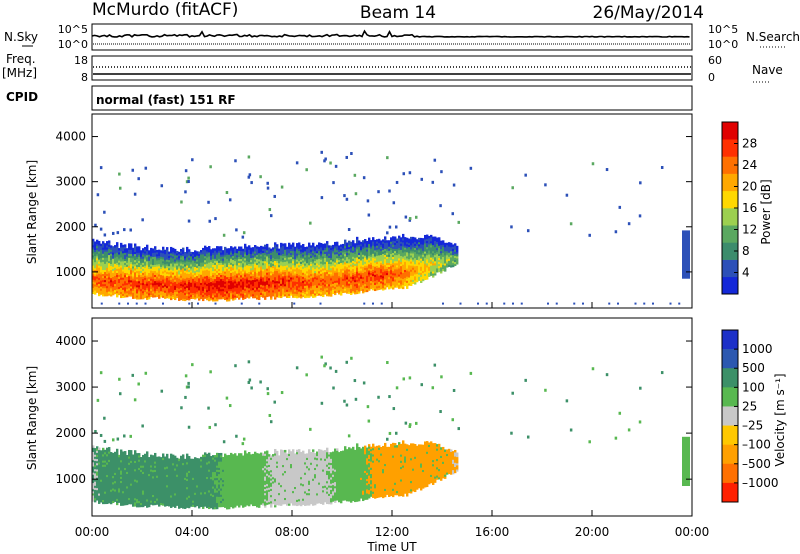 The height and width of the screenshot is (554, 800). I want to click on noise-sky-line, so click(390, 33).